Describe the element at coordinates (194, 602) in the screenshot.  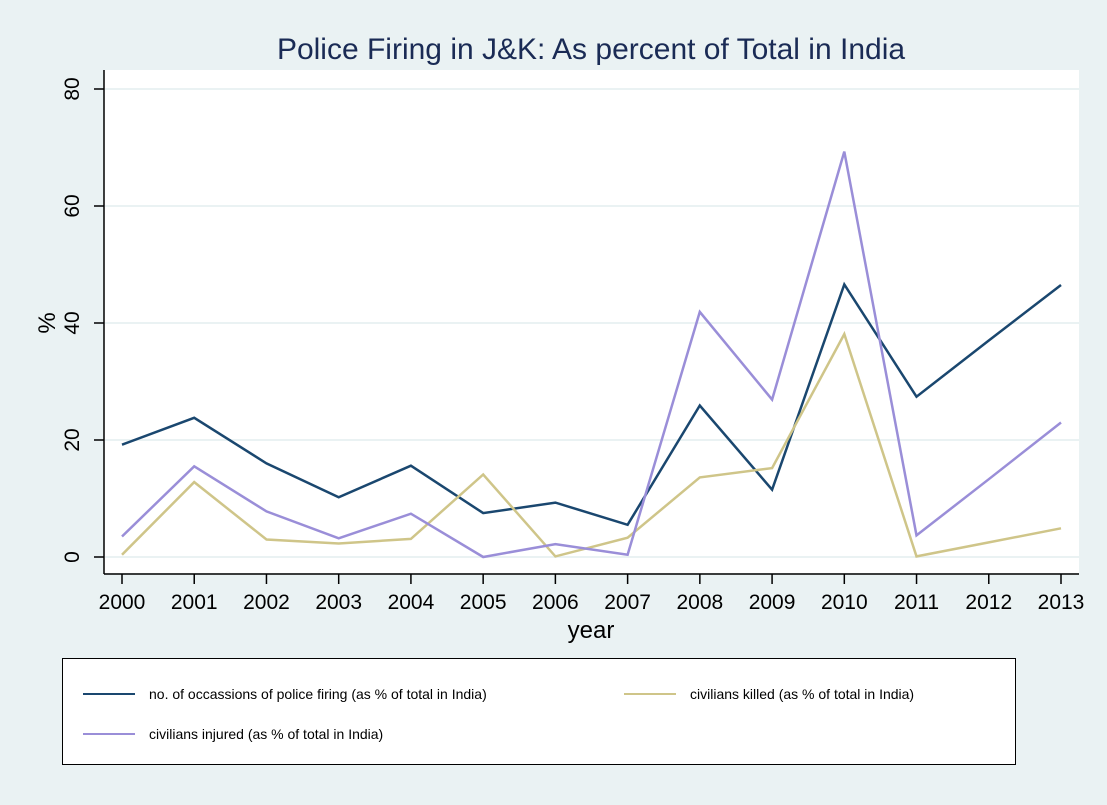
I see `x-tick-label: 2001` at that location.